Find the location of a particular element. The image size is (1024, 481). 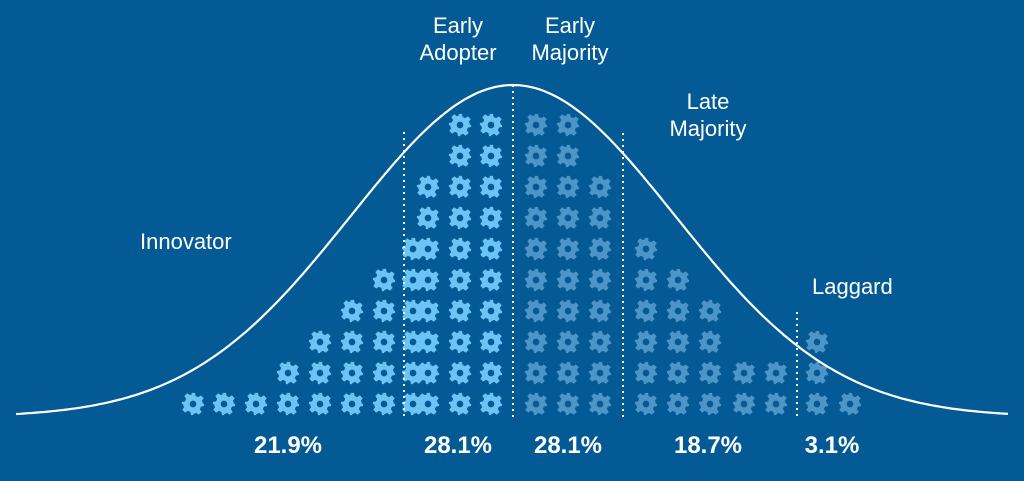

percent-early-majority: 28.1% is located at coordinates (568, 445).